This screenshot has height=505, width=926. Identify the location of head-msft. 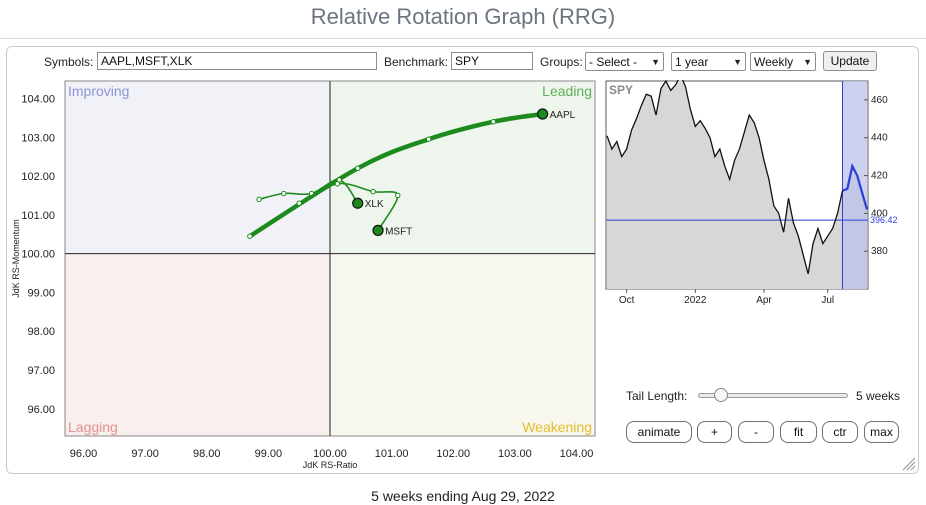
(378, 230).